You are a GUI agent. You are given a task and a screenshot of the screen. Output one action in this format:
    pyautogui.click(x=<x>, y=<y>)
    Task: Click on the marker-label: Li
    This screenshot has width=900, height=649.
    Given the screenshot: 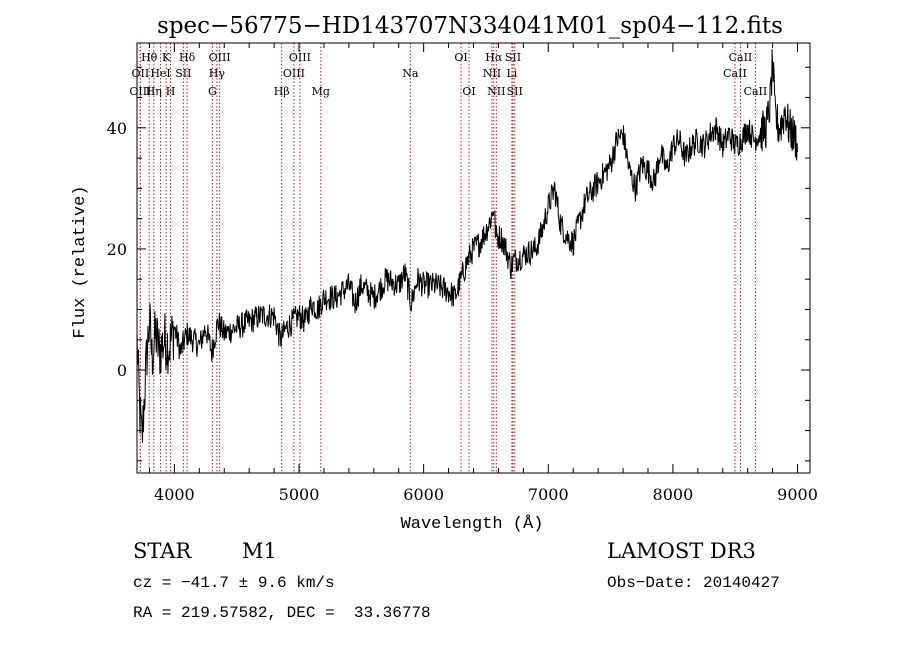 What is the action you would take?
    pyautogui.click(x=511, y=73)
    